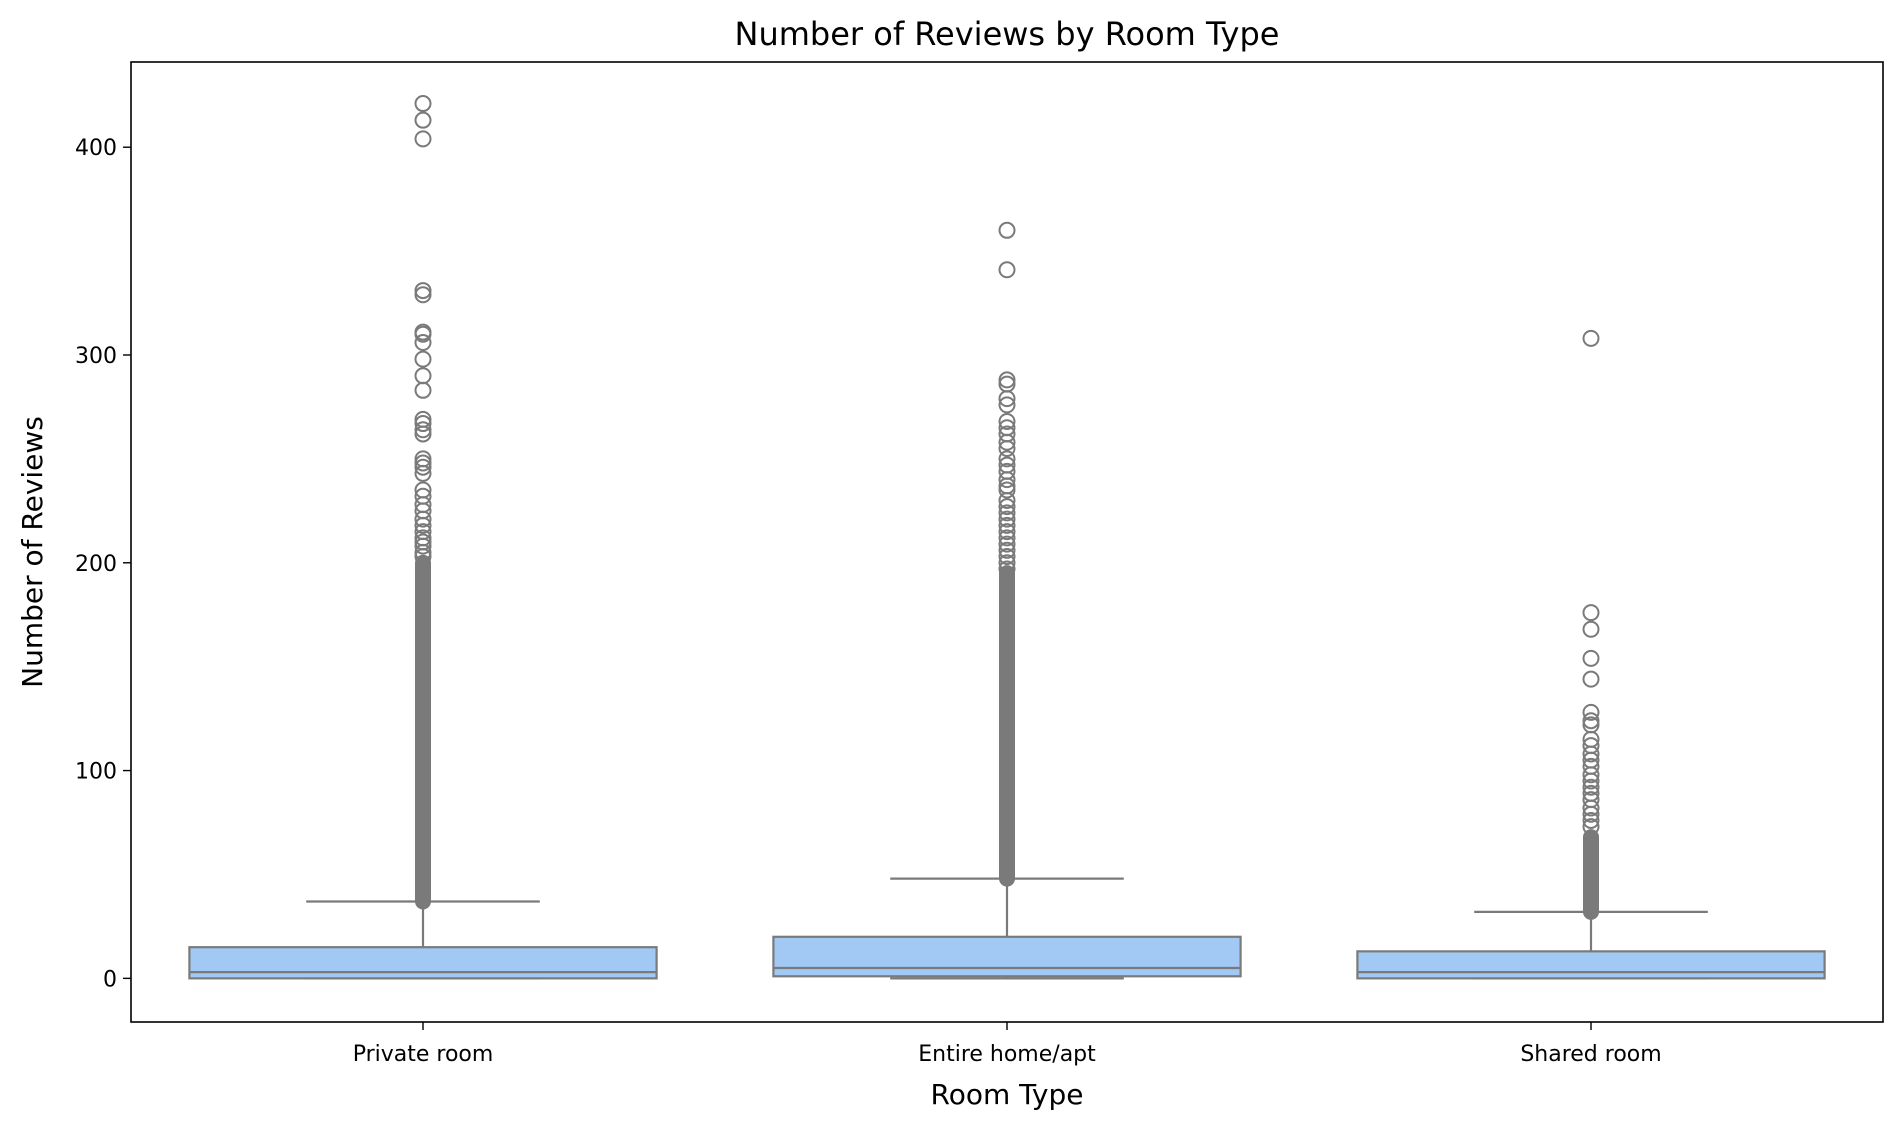 Image resolution: width=1901 pixels, height=1134 pixels. I want to click on y-tick-label: 0, so click(110, 979).